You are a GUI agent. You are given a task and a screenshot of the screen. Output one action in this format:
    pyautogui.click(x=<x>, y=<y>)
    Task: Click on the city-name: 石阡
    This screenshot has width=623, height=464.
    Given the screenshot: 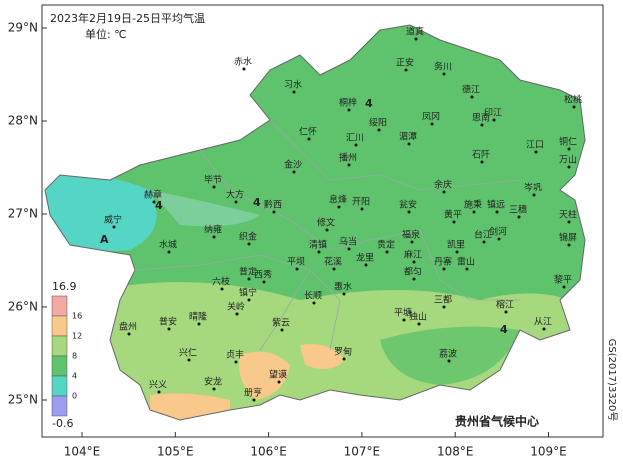 What is the action you would take?
    pyautogui.click(x=481, y=155)
    